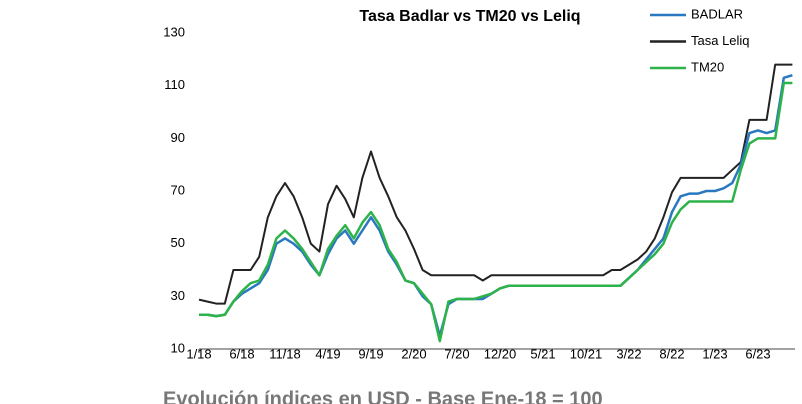  What do you see at coordinates (707, 66) in the screenshot?
I see `legend-label: TM20` at bounding box center [707, 66].